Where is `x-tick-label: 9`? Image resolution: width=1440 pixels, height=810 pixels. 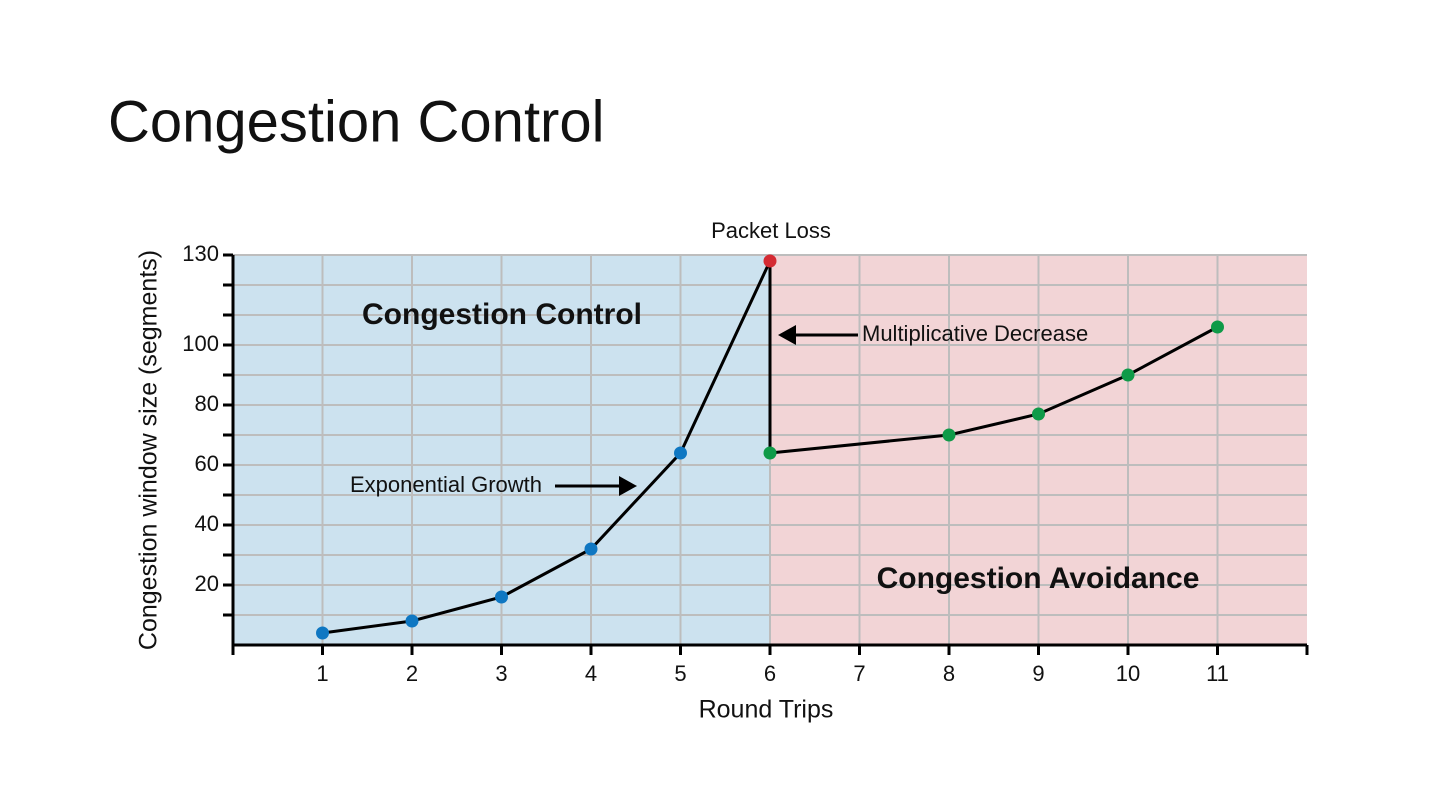 x-tick-label: 9 is located at coordinates (1038, 673).